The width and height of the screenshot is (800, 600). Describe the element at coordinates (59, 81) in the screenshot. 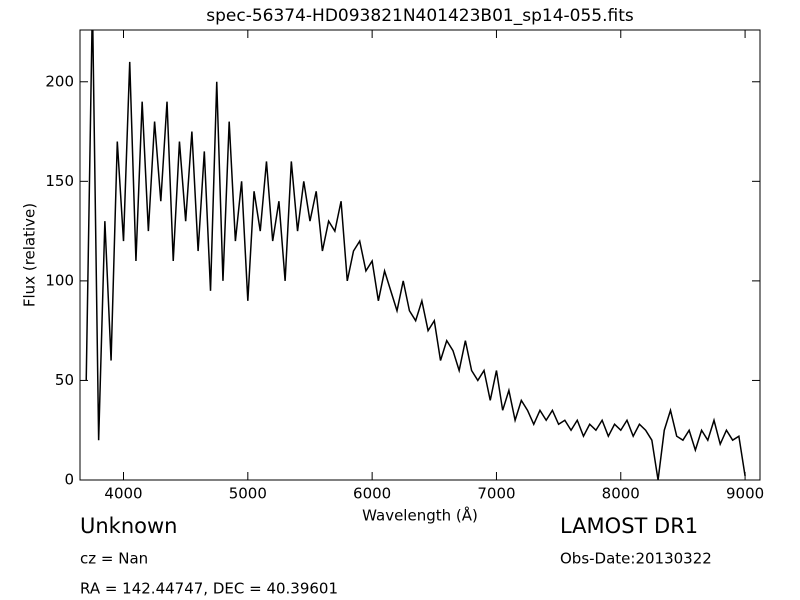

I see `y-tick-label: 200` at that location.